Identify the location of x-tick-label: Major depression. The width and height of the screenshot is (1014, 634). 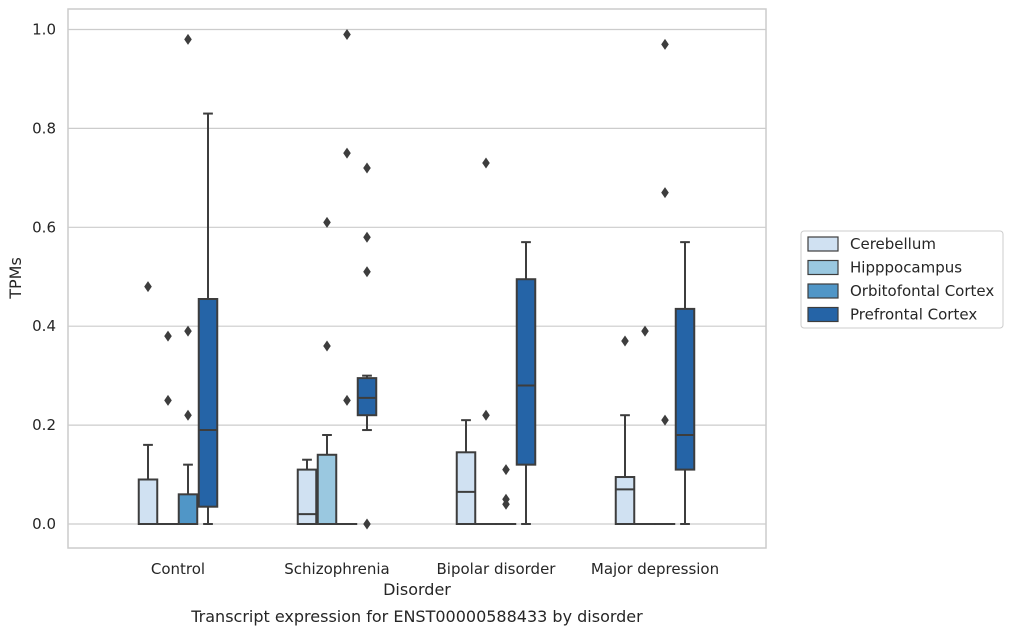
(655, 569).